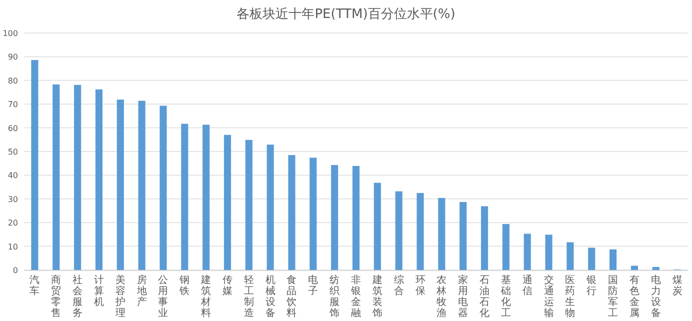  I want to click on x-tick-label: 交通运输, so click(549, 296).